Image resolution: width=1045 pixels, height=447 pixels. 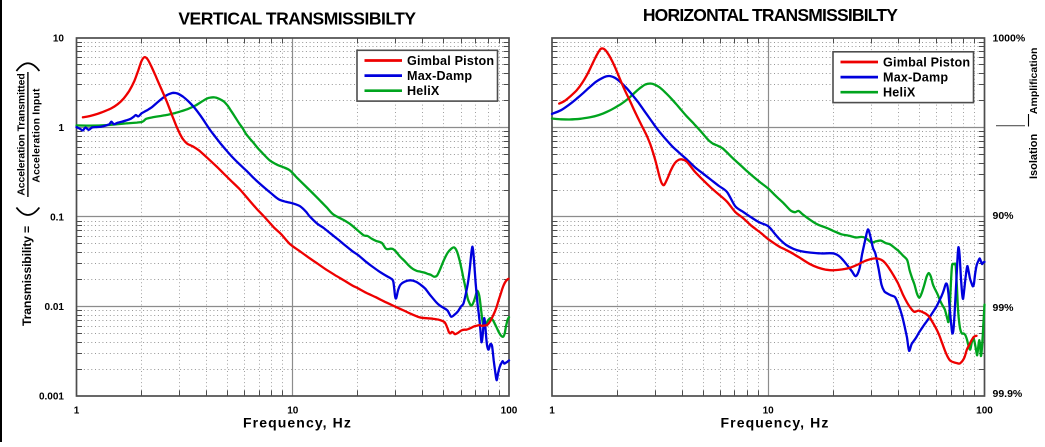 I want to click on svg-text: Acceleration Input, so click(x=36, y=135).